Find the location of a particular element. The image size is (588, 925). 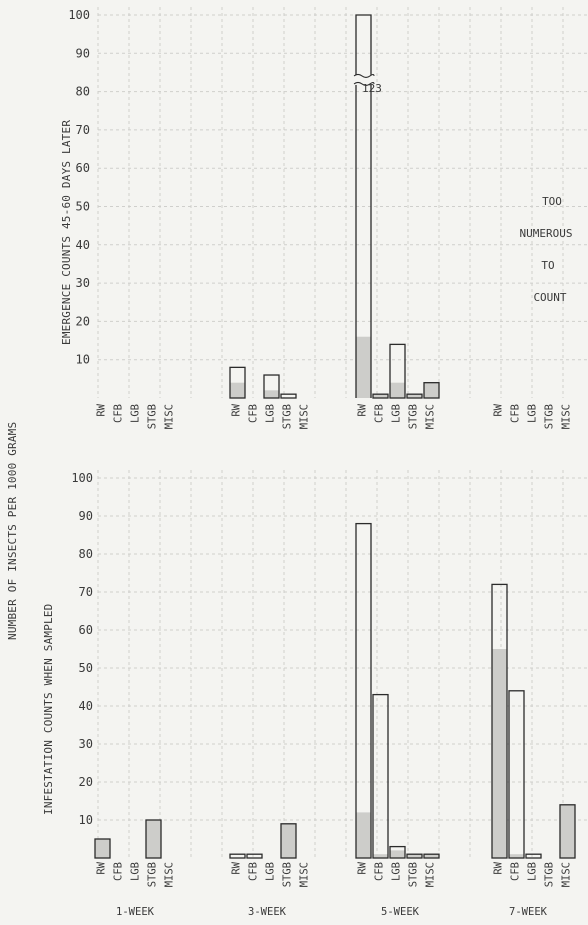

note-line-4: COUNT is located at coordinates (549, 297).